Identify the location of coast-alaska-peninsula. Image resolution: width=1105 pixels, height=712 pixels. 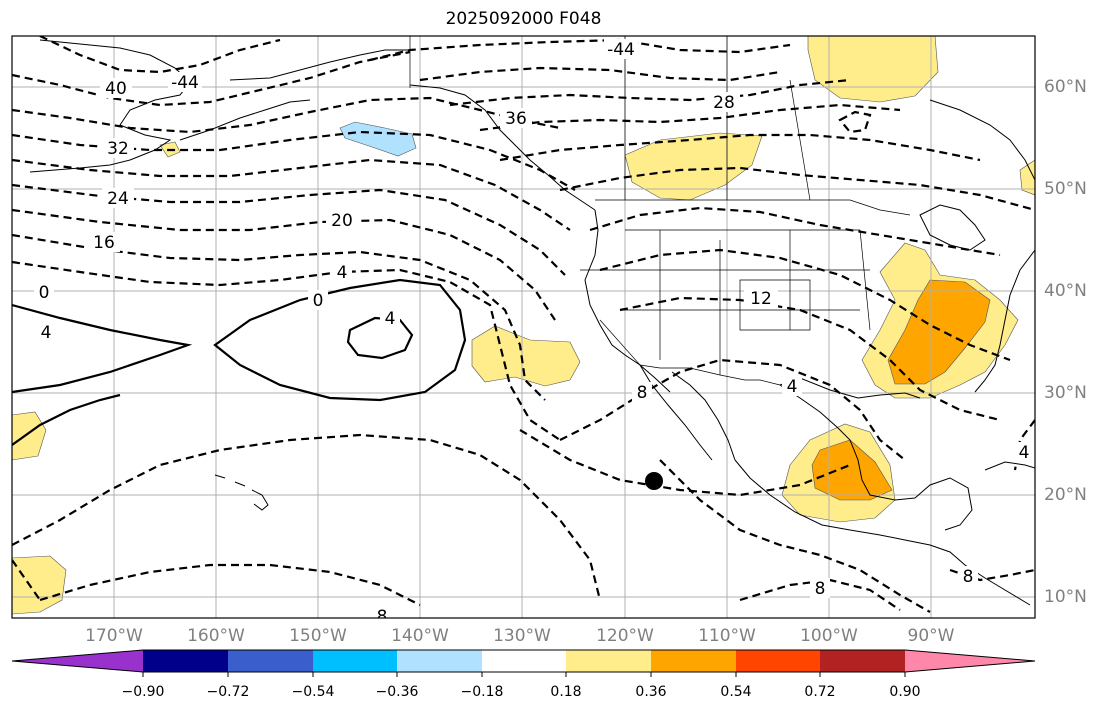
(245, 120).